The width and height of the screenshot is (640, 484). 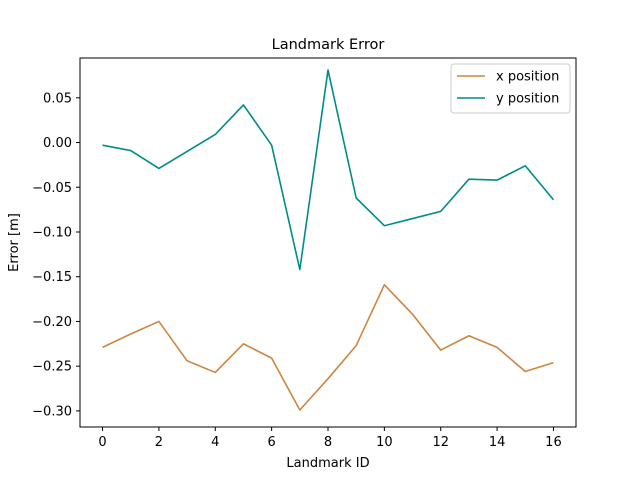 What do you see at coordinates (384, 442) in the screenshot?
I see `x-tick-label: 10` at bounding box center [384, 442].